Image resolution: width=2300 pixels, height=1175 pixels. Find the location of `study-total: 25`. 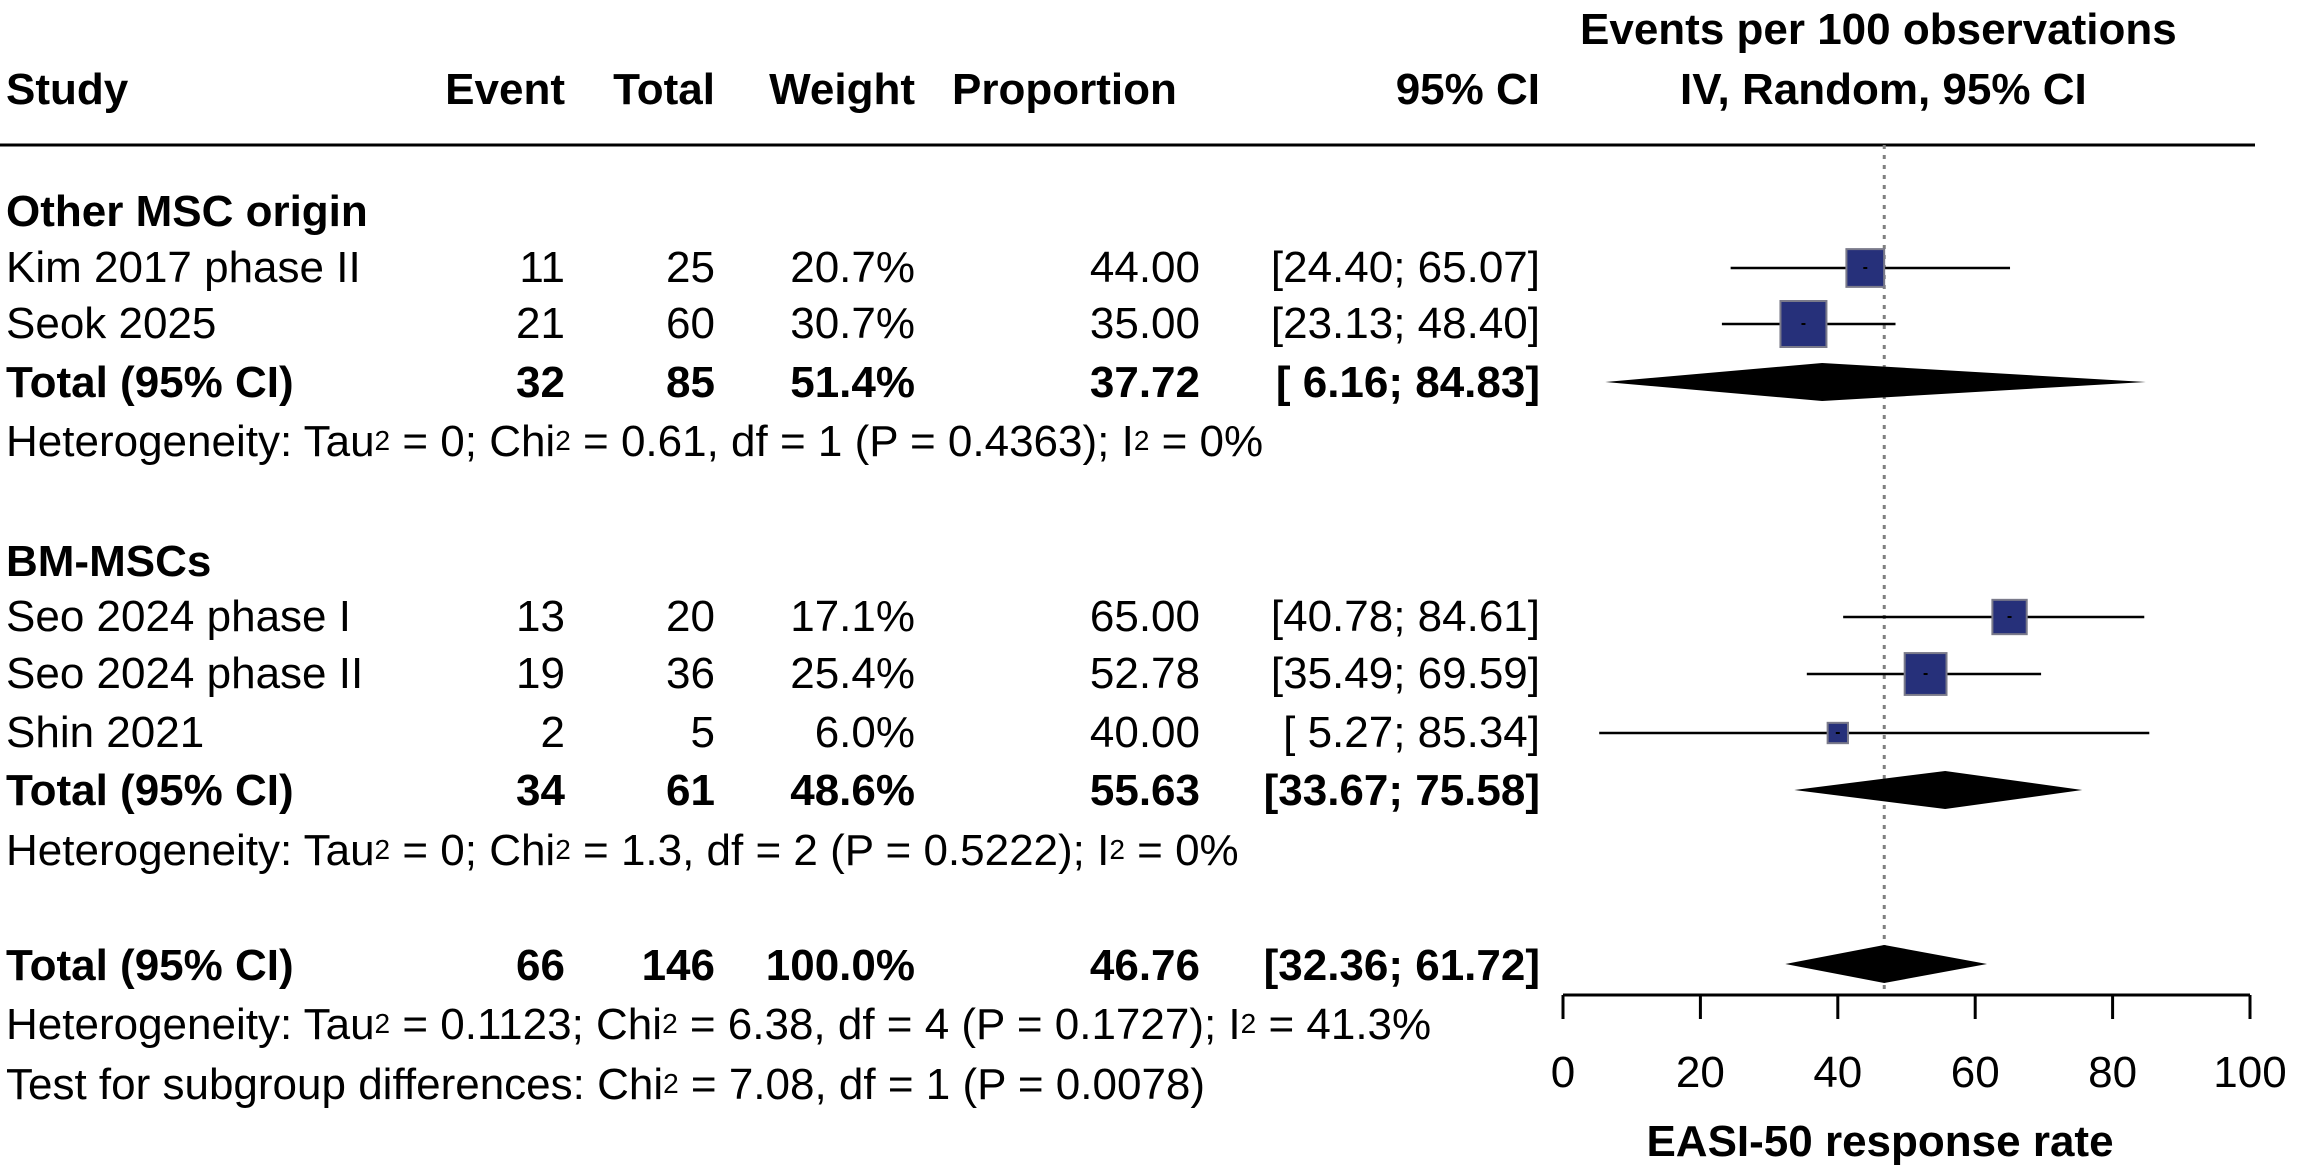

study-total: 25 is located at coordinates (690, 267).